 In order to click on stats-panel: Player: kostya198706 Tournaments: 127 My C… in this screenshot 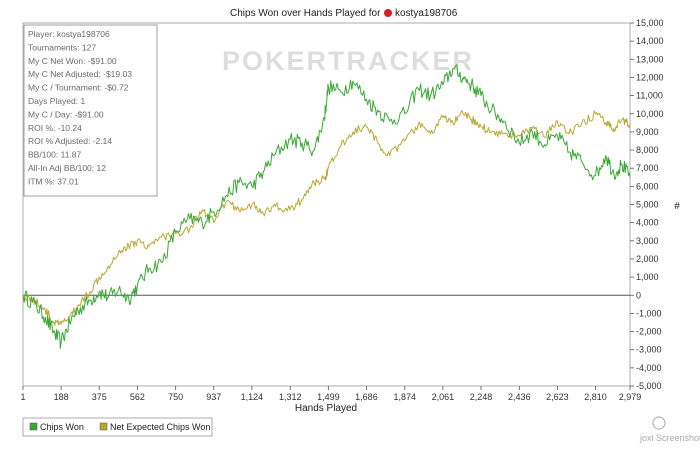, I will do `click(90, 110)`.